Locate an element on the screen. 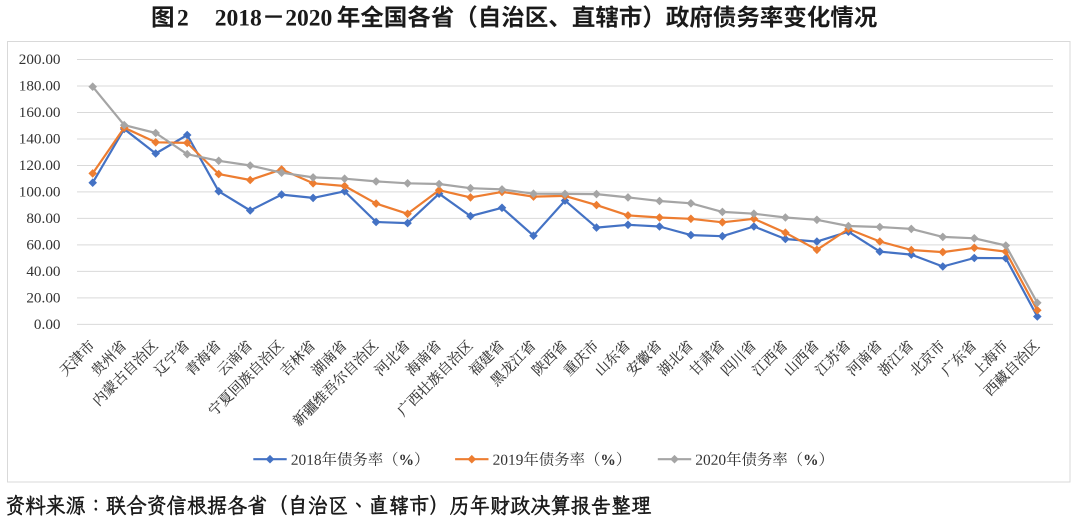 The image size is (1080, 526). svg-text: 40.00 is located at coordinates (43, 271).